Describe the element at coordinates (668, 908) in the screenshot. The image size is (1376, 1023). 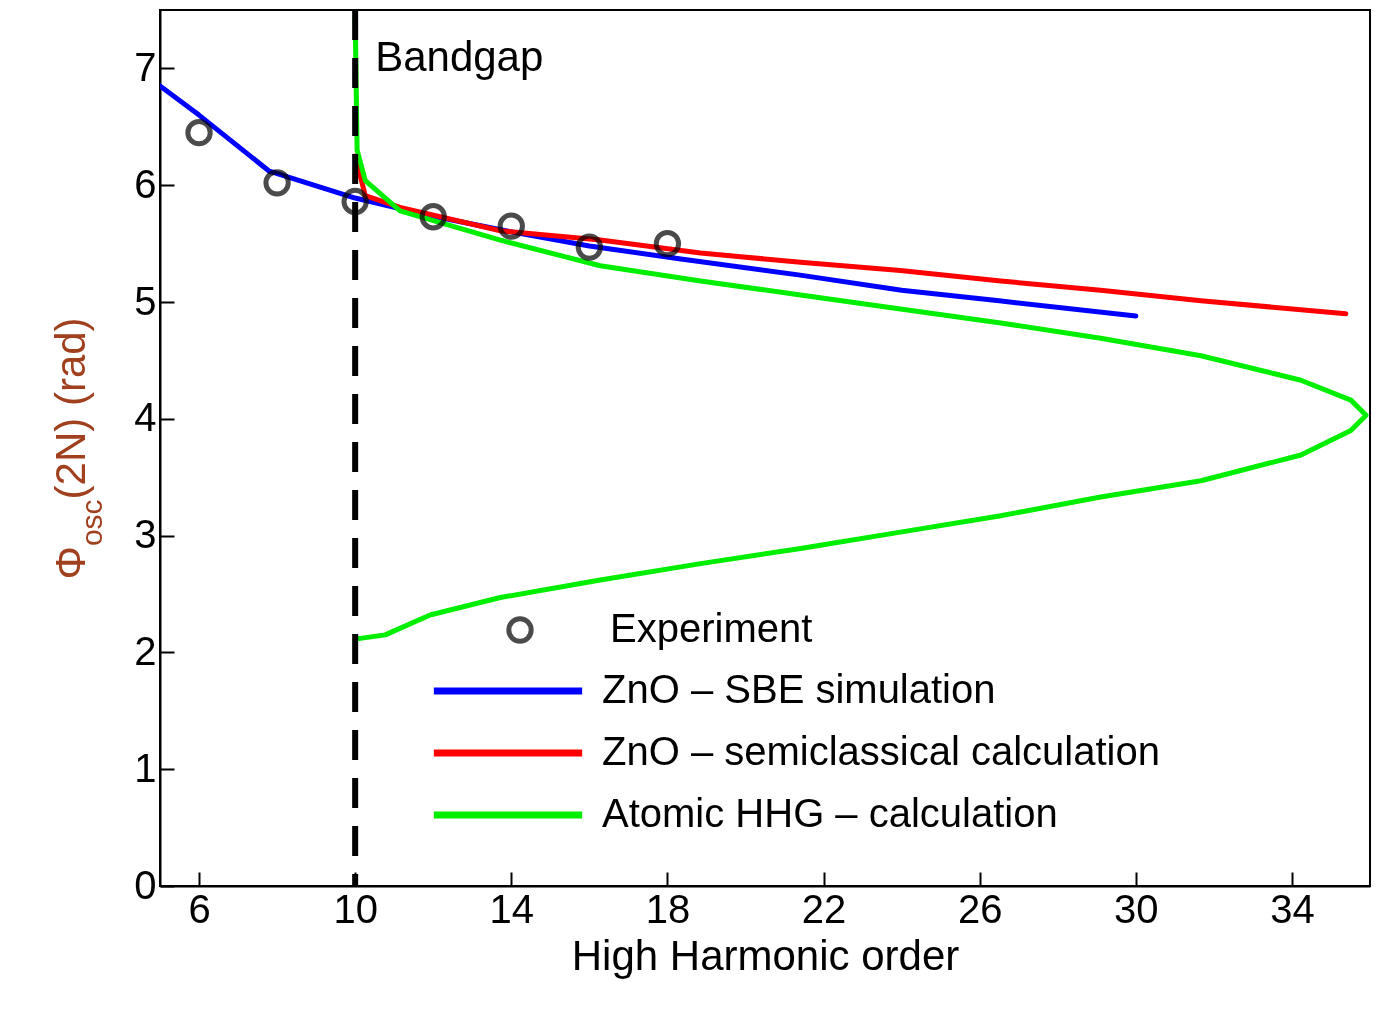
I see `x-tick-label: 18` at that location.